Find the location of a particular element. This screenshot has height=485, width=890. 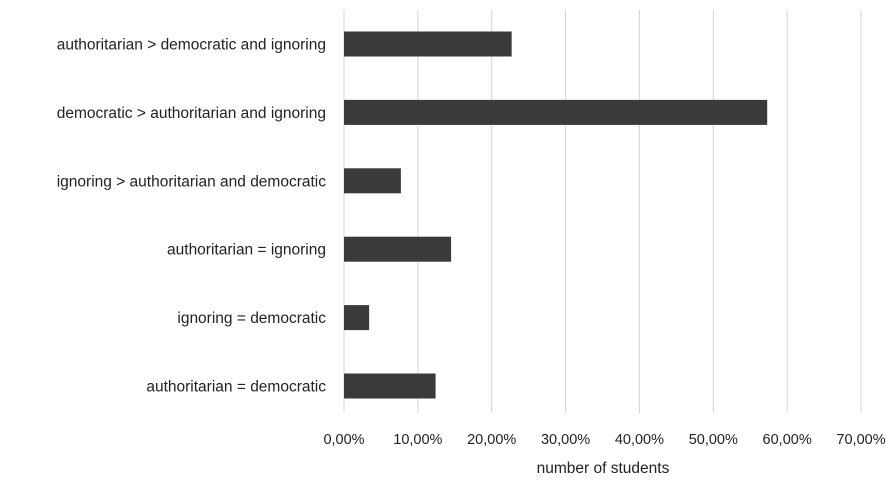

category-label-0: authoritarian > democratic and ignoring is located at coordinates (191, 45).